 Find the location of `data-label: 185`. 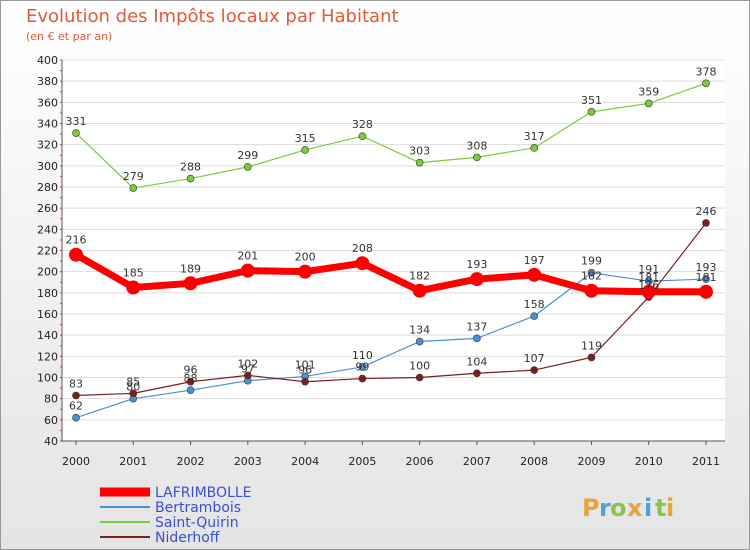

data-label: 185 is located at coordinates (133, 273).